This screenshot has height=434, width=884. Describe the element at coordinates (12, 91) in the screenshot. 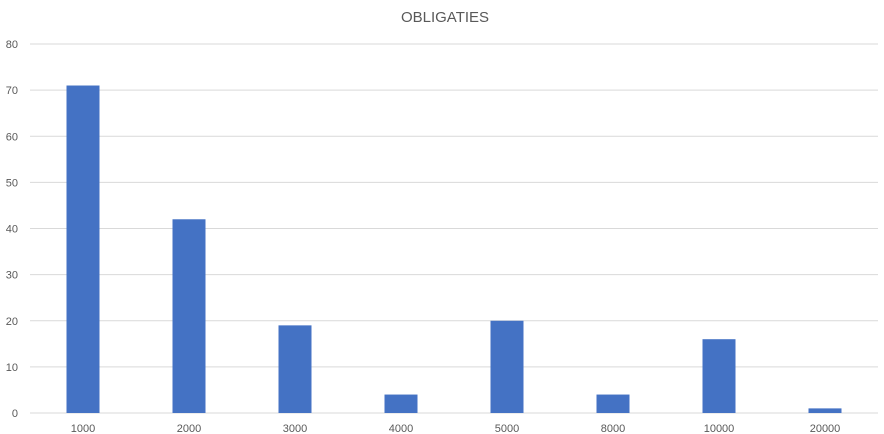

I see `y-tick-label: 70` at that location.